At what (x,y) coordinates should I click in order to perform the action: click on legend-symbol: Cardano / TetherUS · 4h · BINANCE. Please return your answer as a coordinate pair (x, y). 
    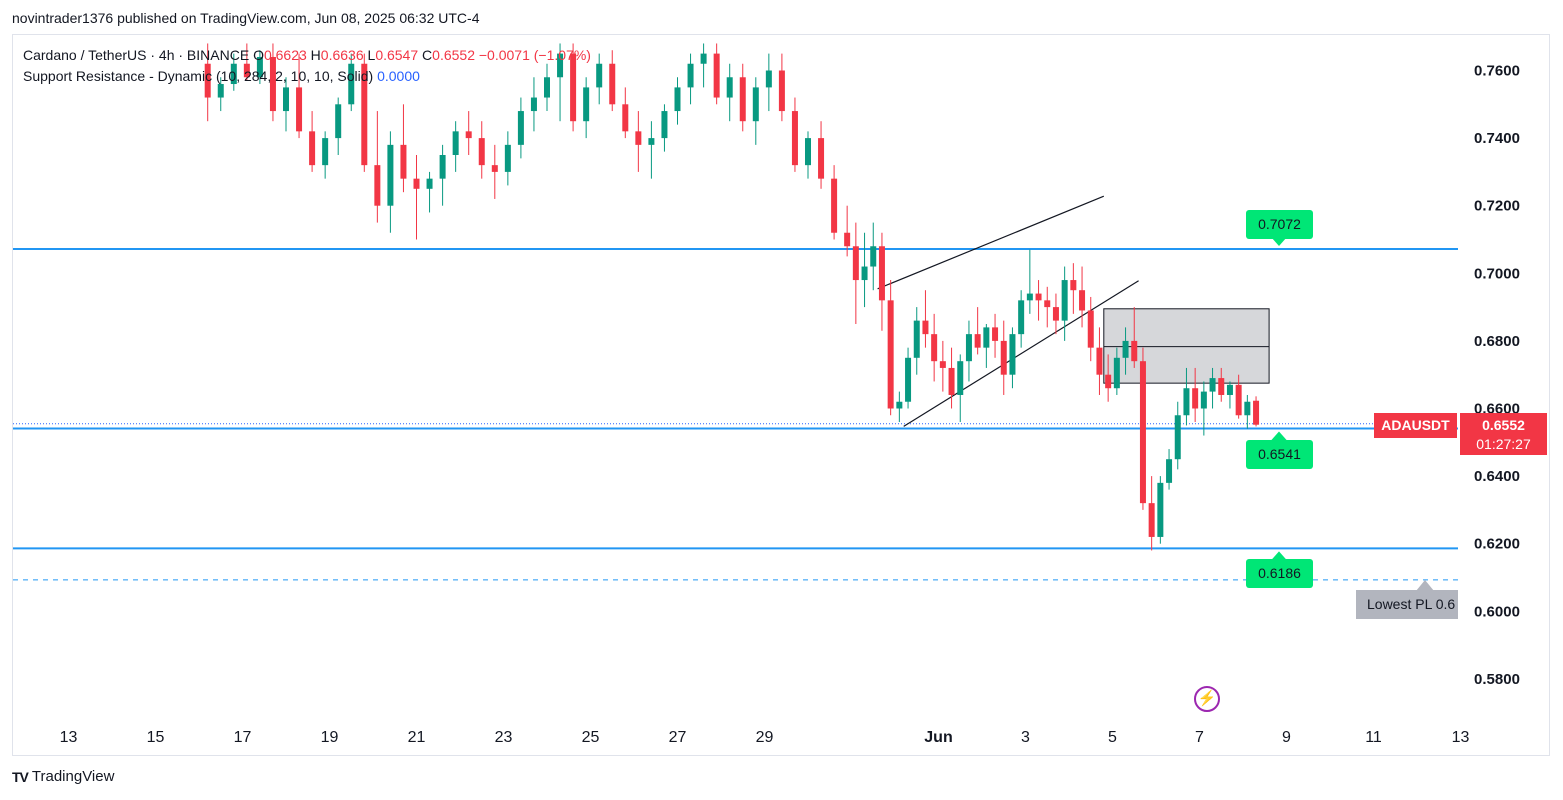
    Looking at the image, I should click on (136, 55).